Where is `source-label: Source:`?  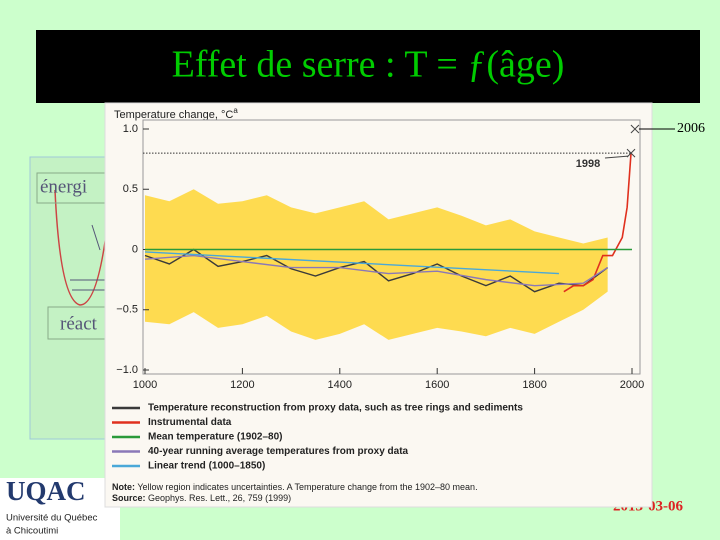 source-label: Source: is located at coordinates (129, 498).